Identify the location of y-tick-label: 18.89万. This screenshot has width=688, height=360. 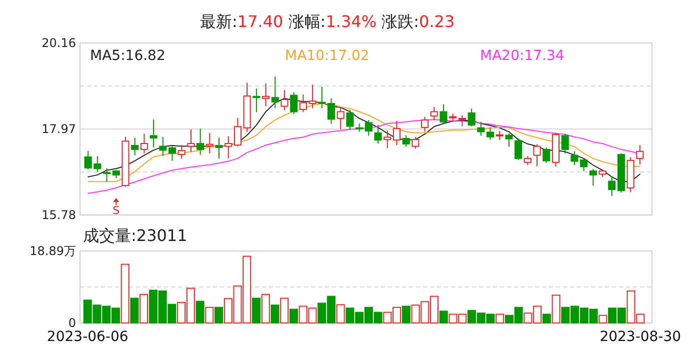
(53, 251).